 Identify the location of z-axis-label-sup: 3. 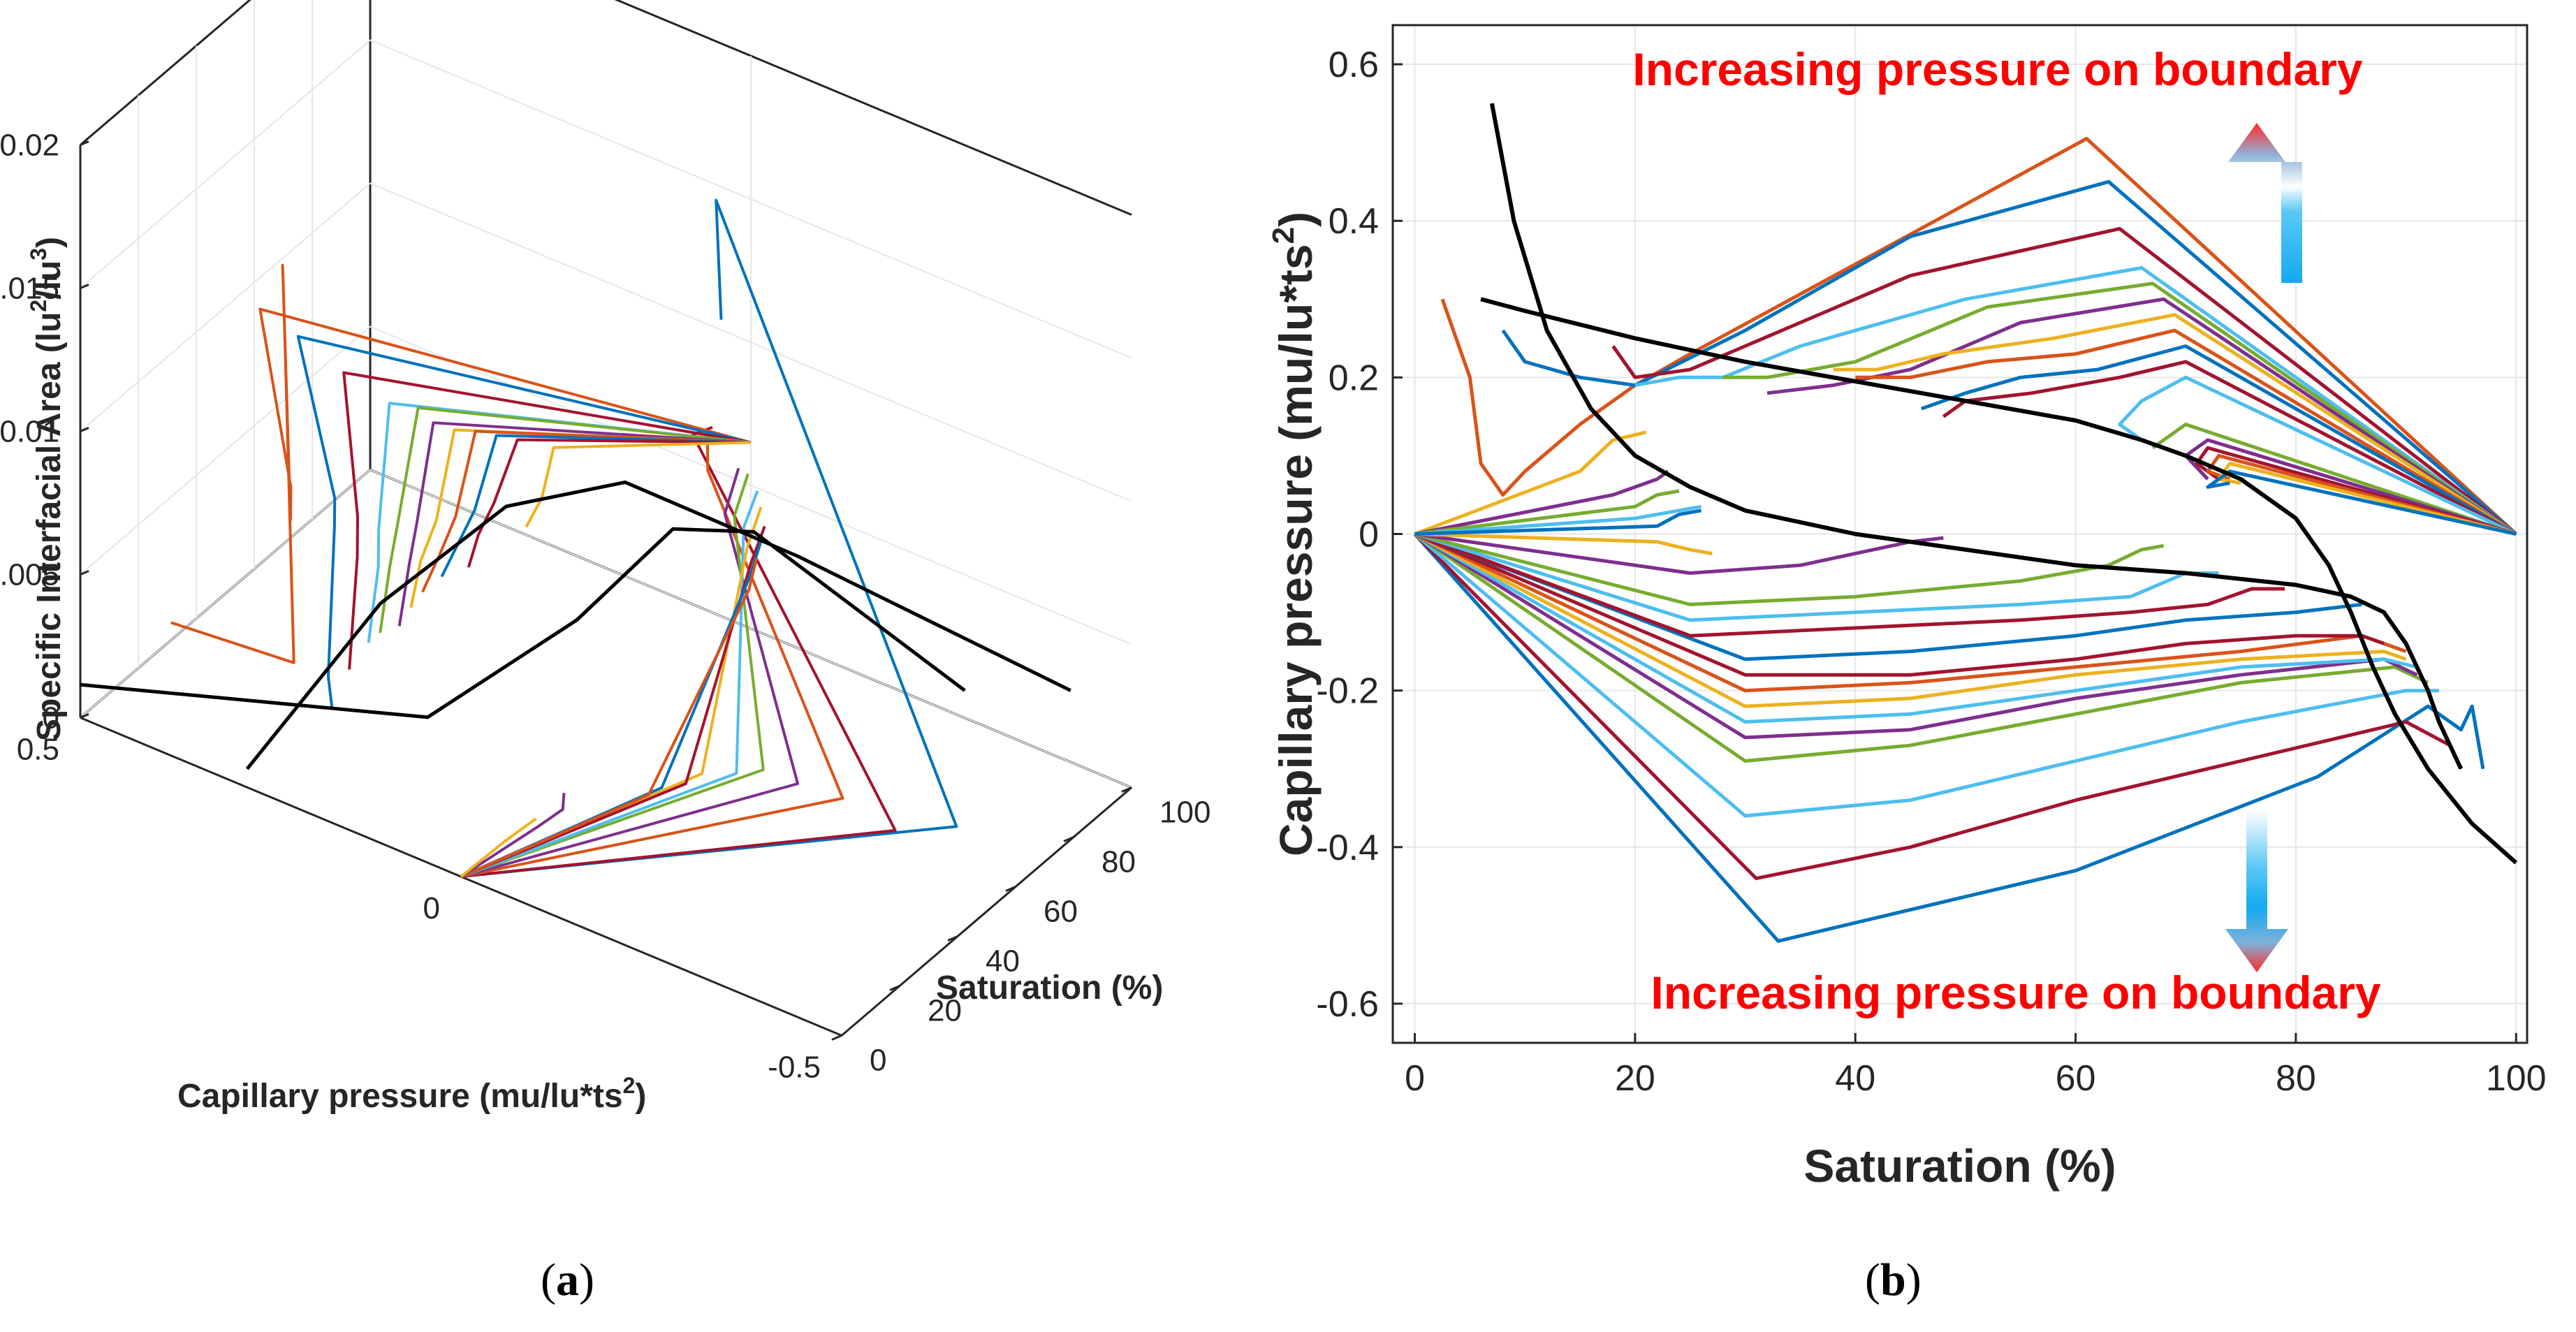
(38, 254).